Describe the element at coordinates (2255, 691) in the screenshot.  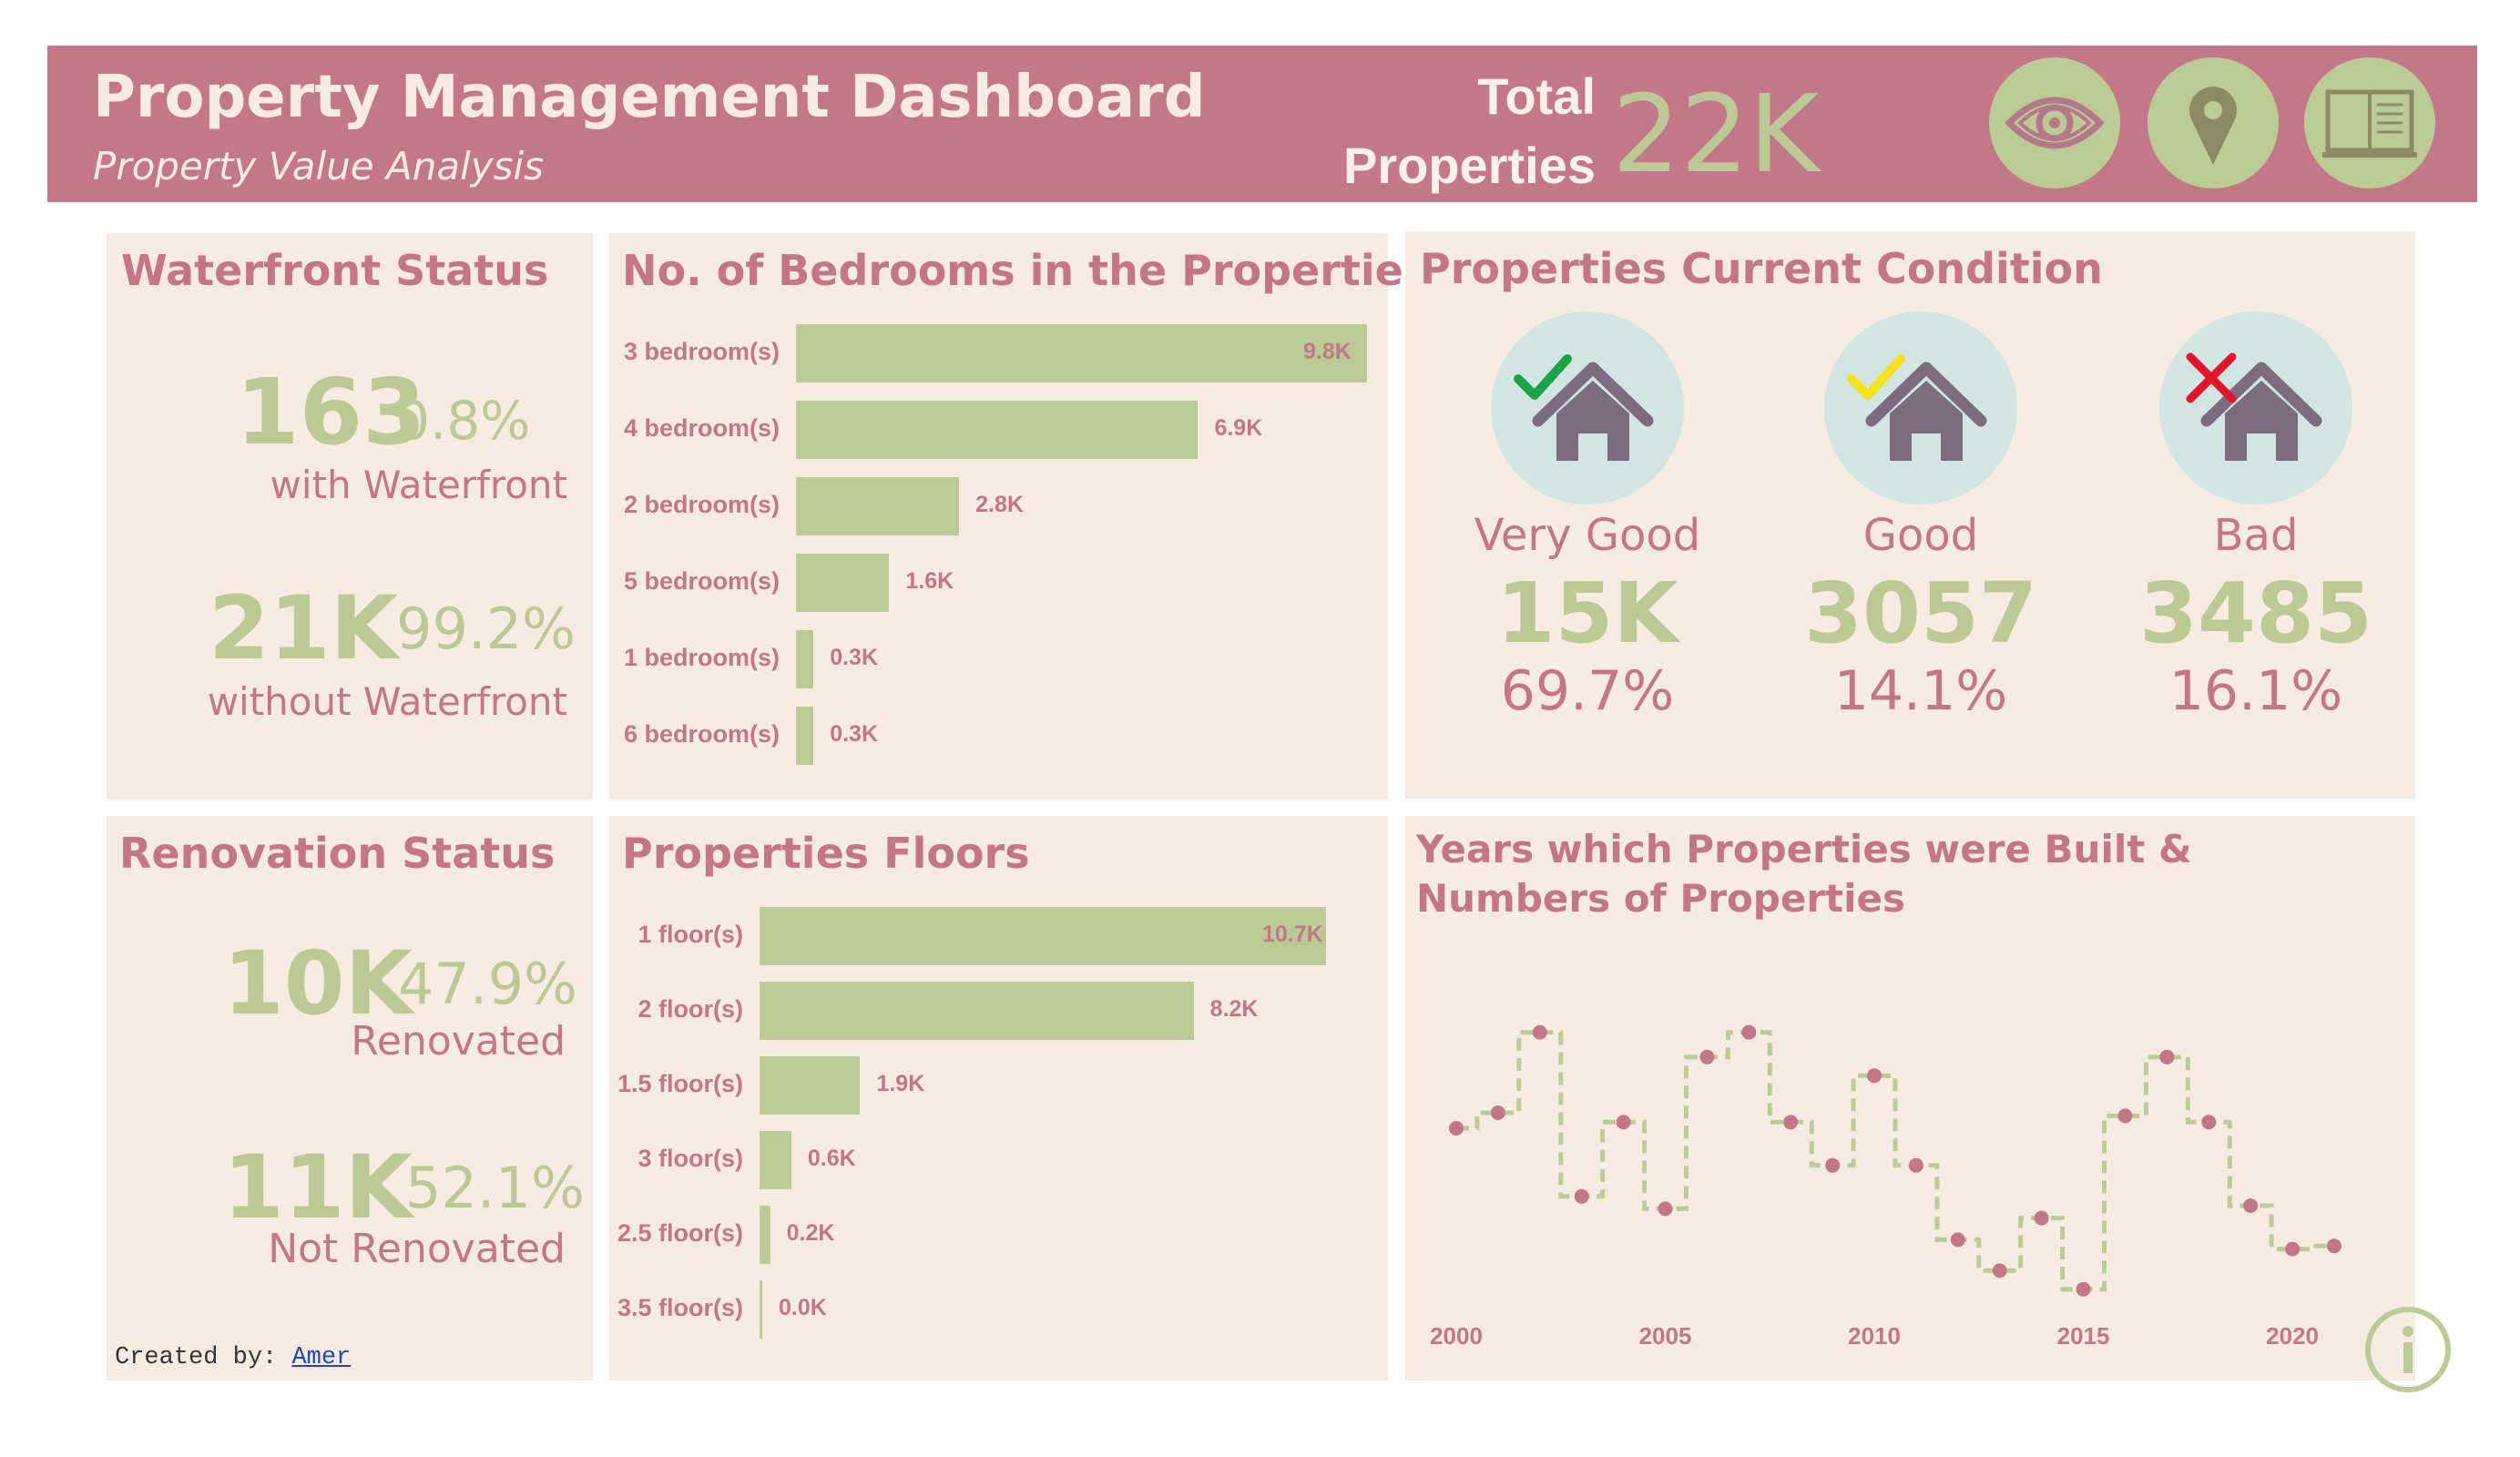
I see `condition-pct: 16.1%` at that location.